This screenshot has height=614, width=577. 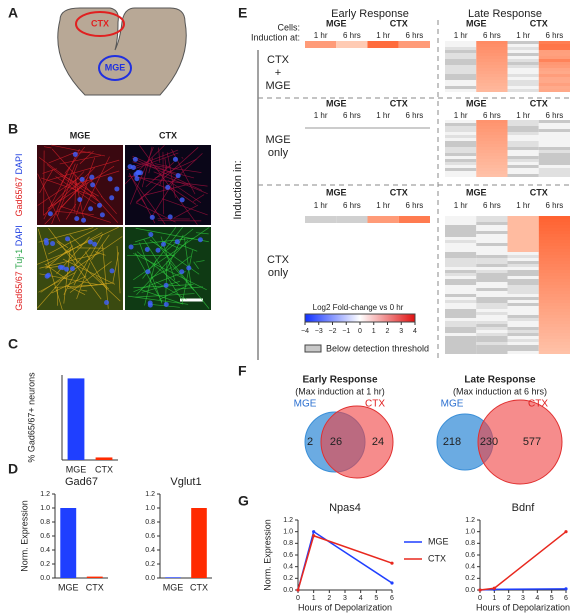 What do you see at coordinates (100, 24) in the screenshot?
I see `ctx-outline` at bounding box center [100, 24].